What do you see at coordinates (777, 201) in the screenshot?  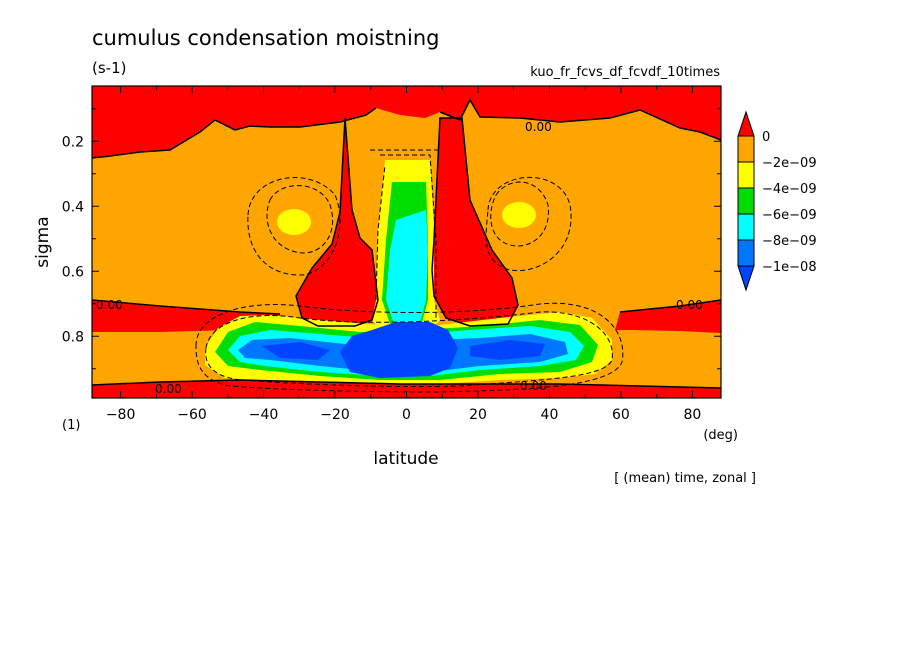 I see `colorbar: 0 −2e−09 −4e−09 −6e−09 −8e−09 −1e−08` at bounding box center [777, 201].